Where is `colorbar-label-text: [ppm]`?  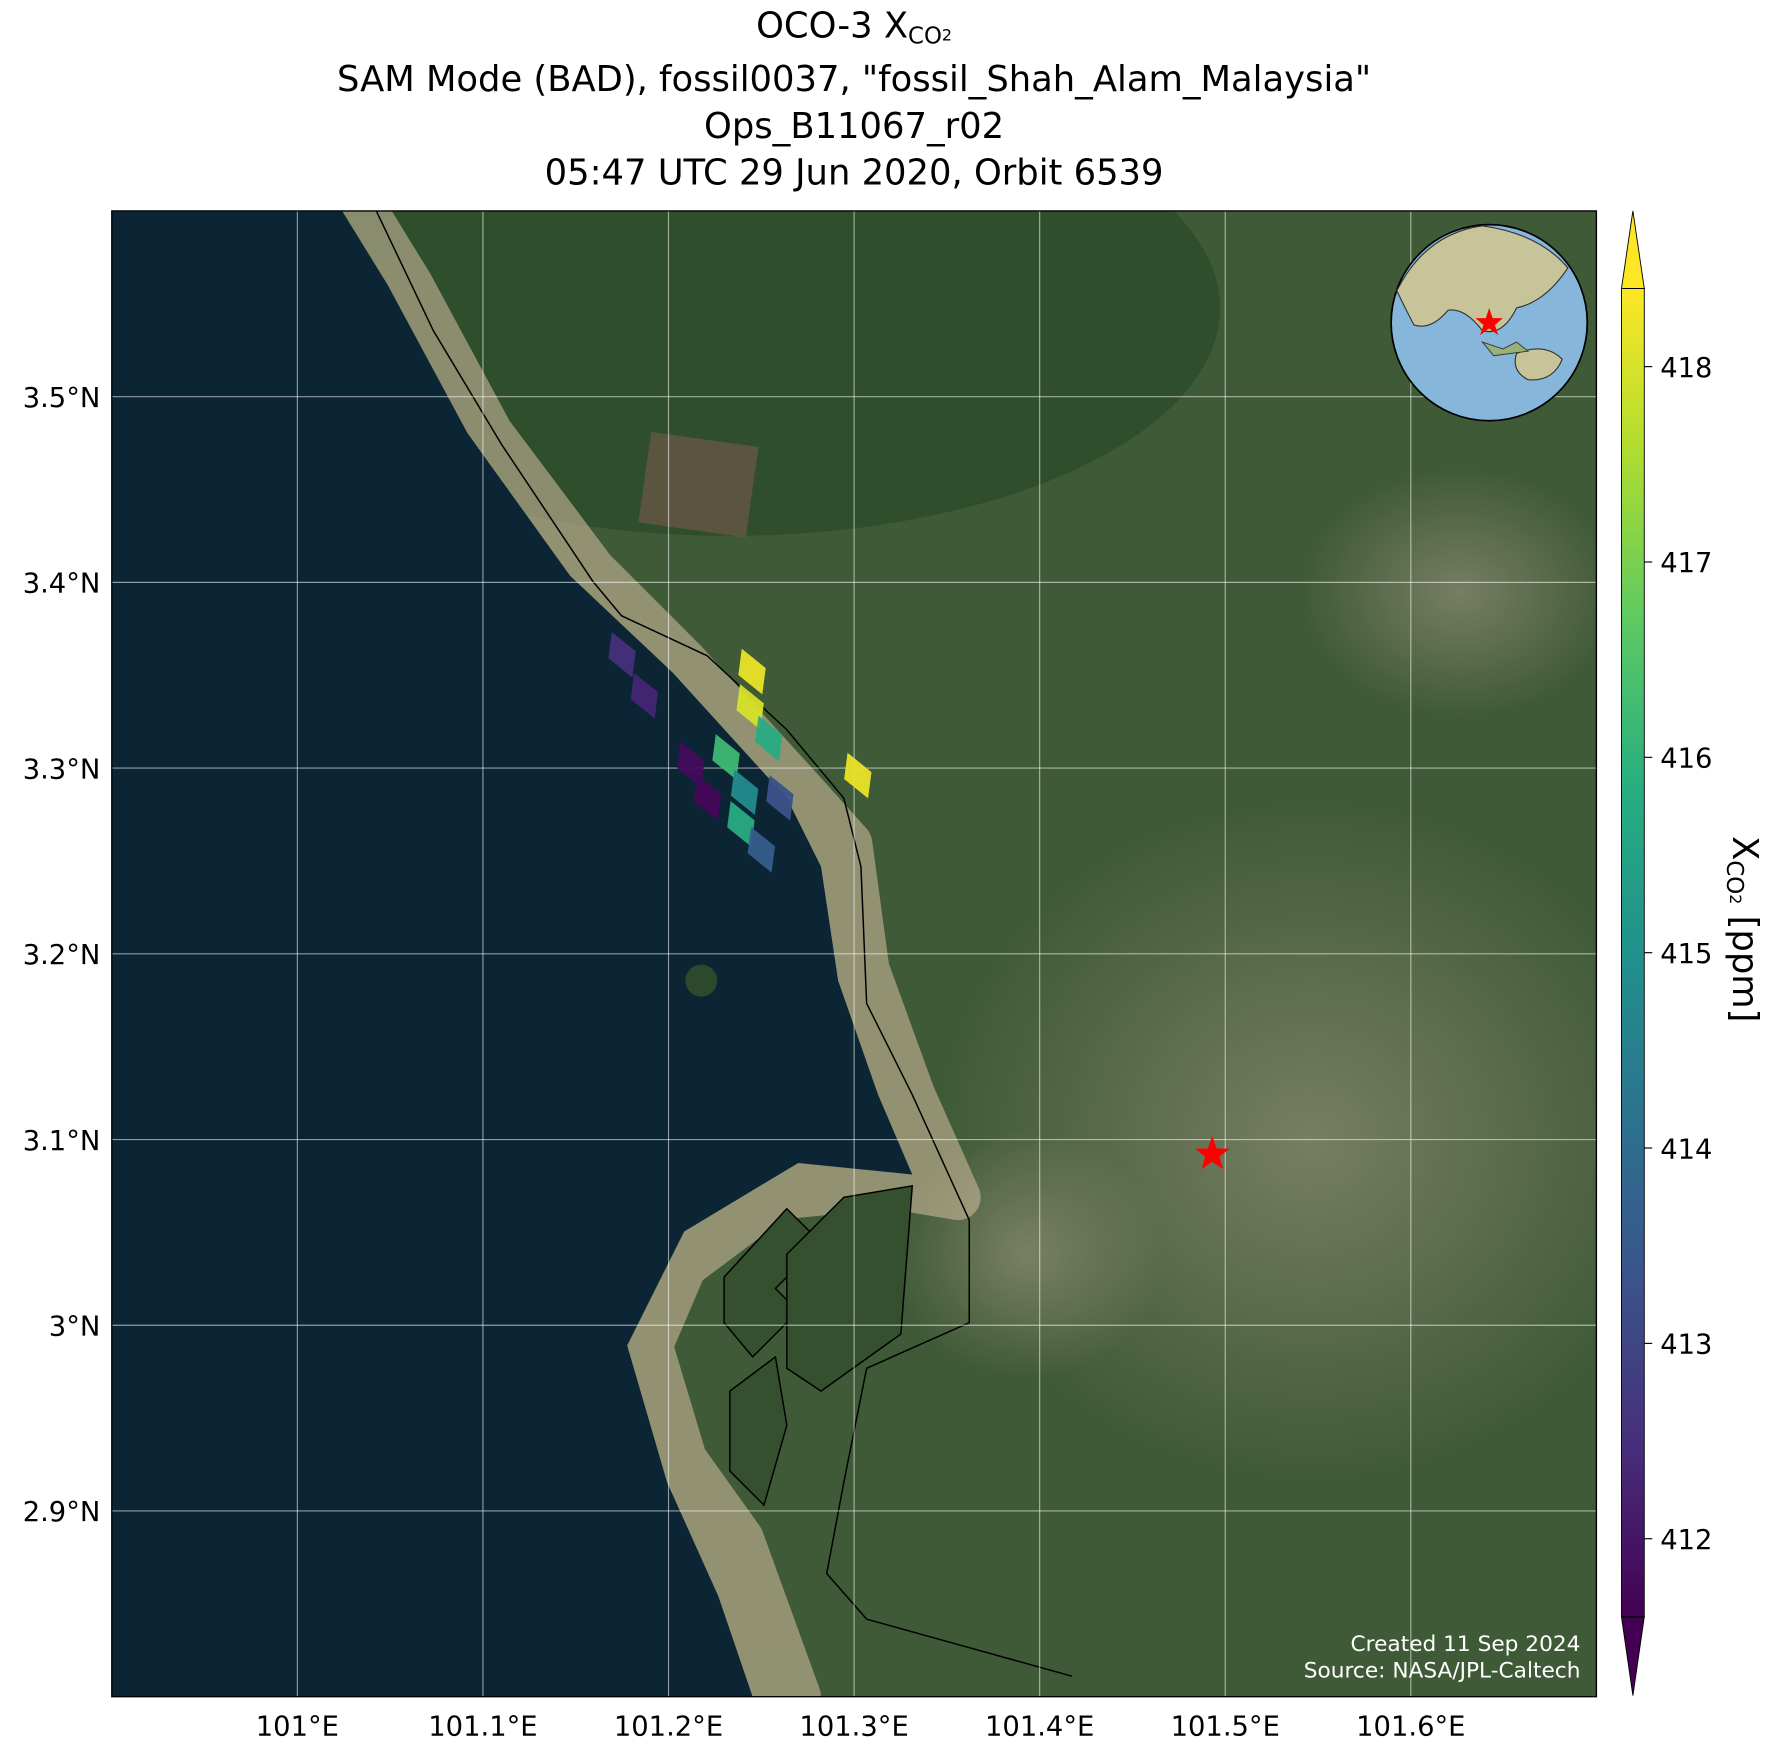
colorbar-label-text: [ppm] is located at coordinates (1744, 963).